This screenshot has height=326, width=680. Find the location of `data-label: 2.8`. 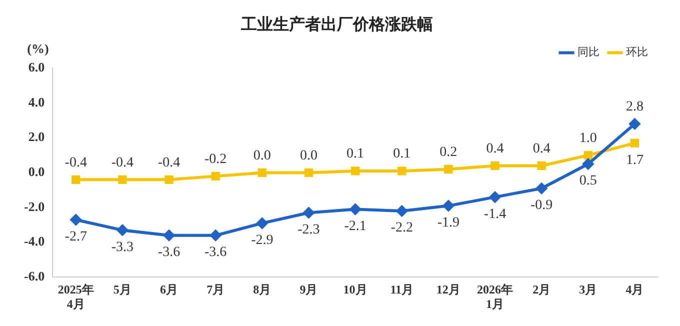

data-label: 2.8 is located at coordinates (635, 107).